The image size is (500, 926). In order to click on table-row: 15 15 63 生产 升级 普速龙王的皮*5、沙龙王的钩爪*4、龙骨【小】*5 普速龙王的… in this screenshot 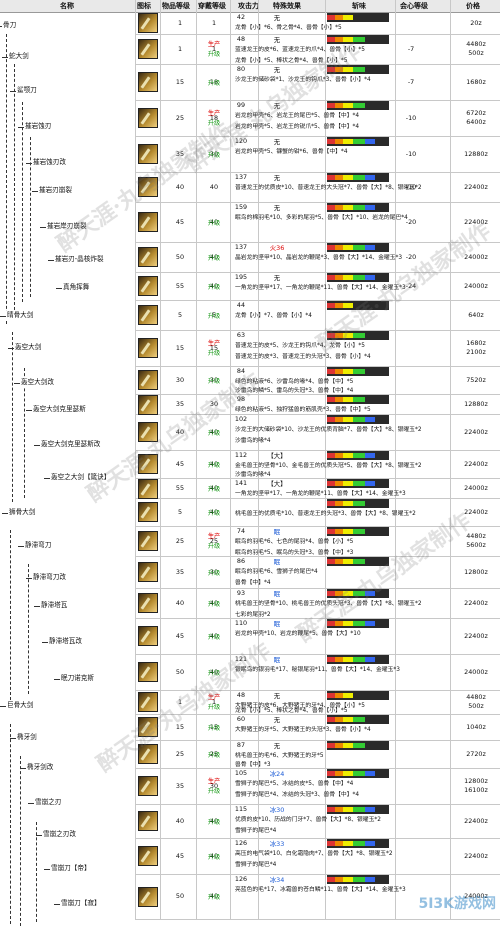, I will do `click(317, 348)`.